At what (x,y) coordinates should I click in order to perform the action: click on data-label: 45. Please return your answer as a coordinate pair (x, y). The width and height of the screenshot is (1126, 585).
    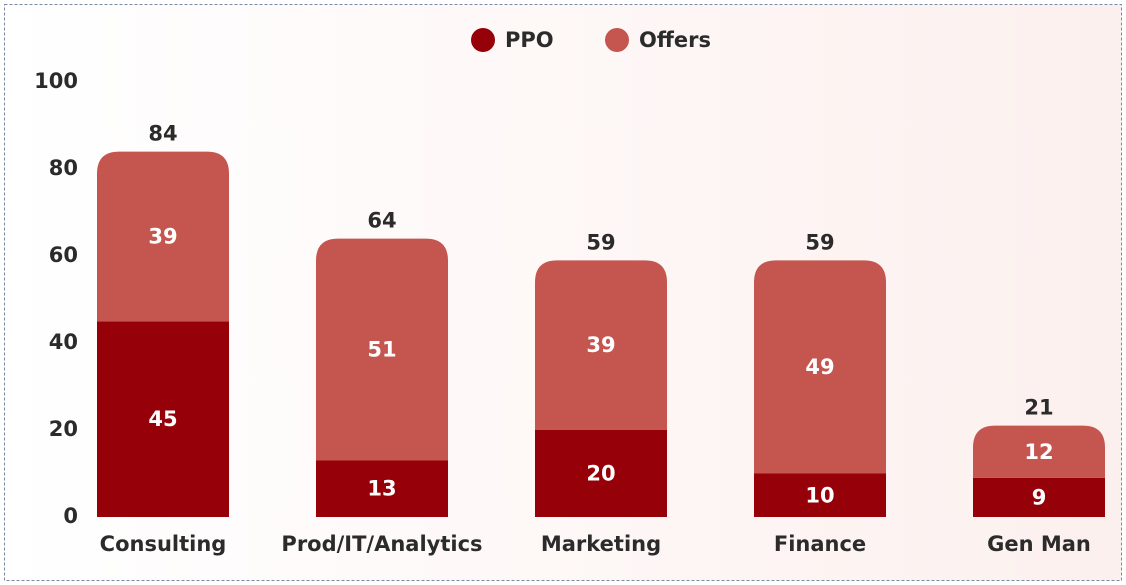
    Looking at the image, I should click on (162, 419).